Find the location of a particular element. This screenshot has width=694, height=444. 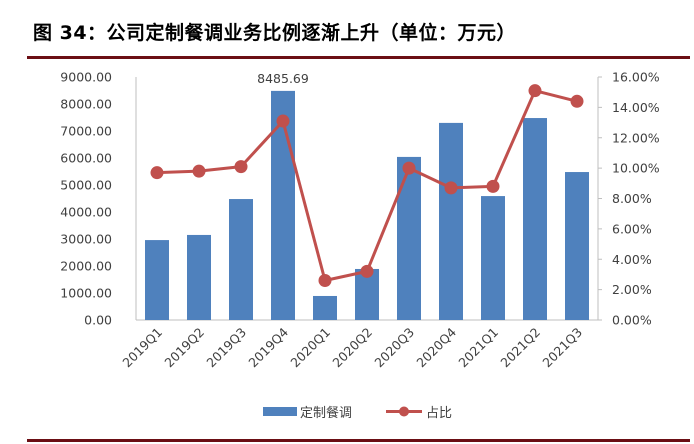

x-tick-label: 2020Q4 is located at coordinates (436, 347).